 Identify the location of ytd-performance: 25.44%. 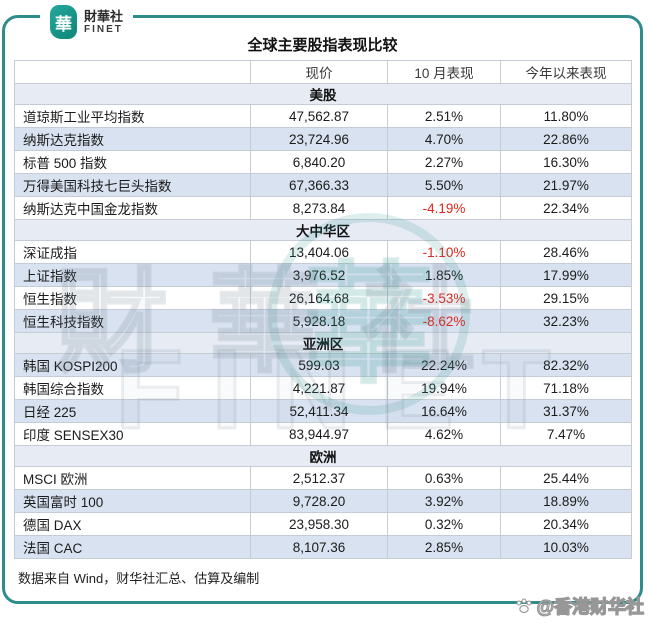
(566, 478).